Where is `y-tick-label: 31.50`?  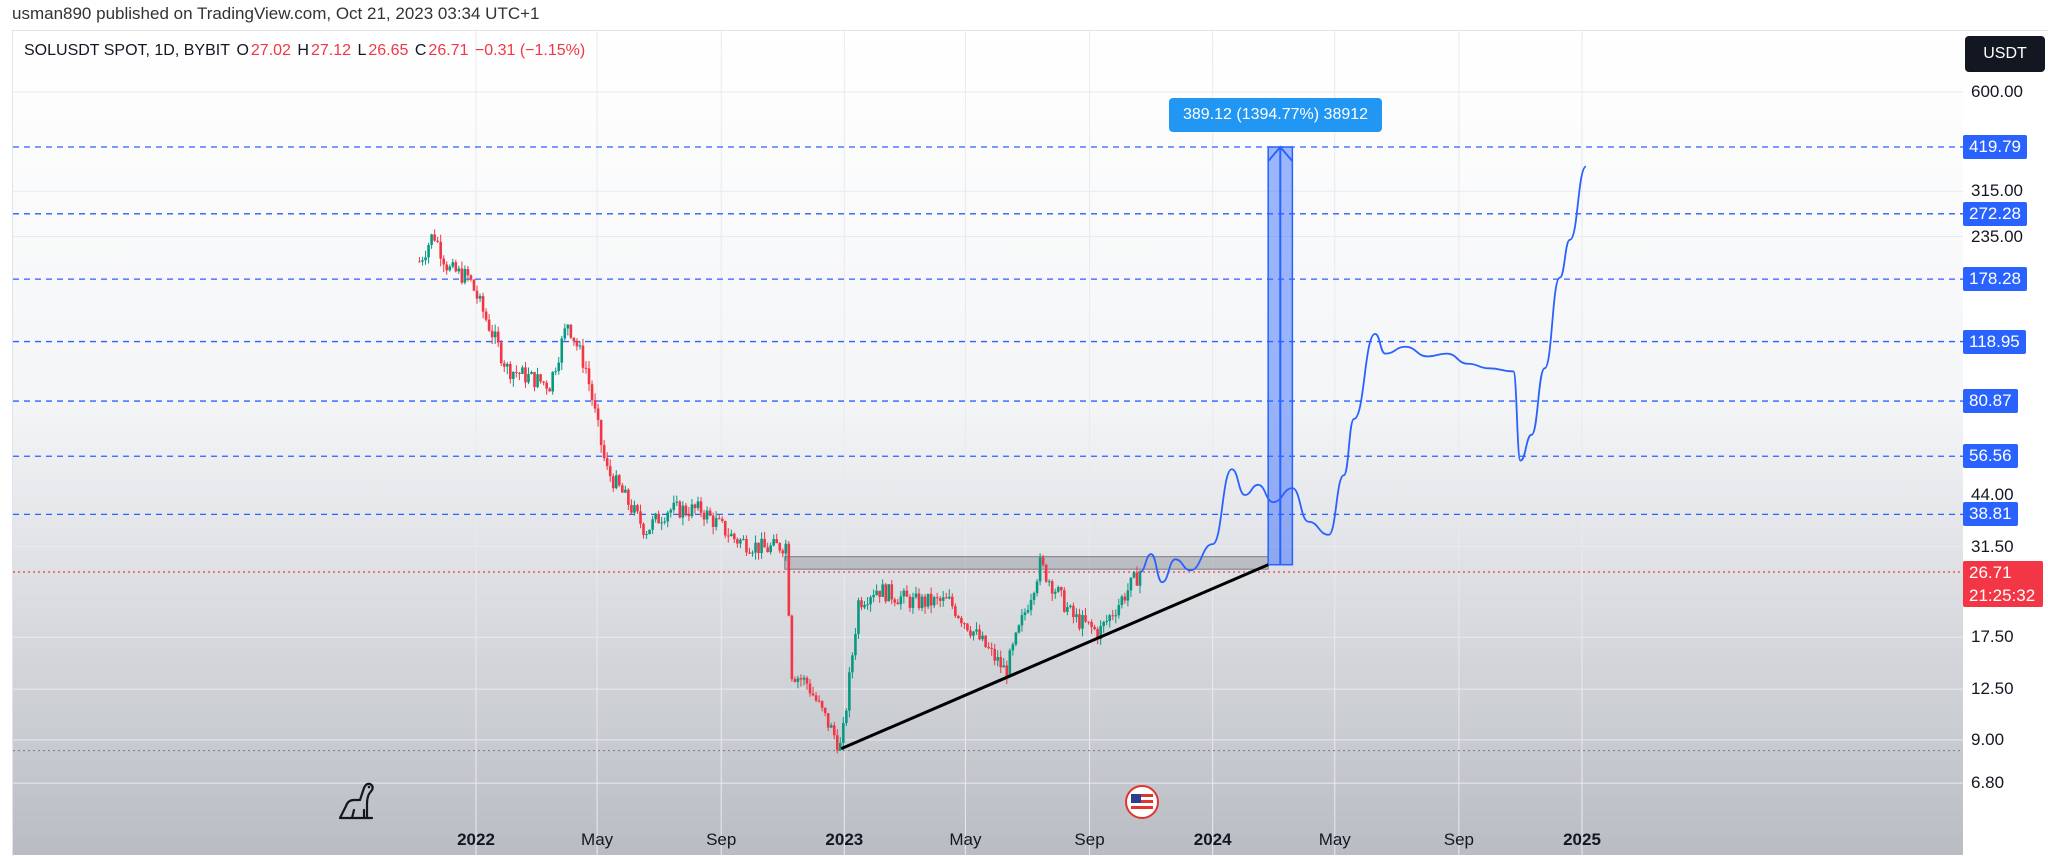 y-tick-label: 31.50 is located at coordinates (1992, 546).